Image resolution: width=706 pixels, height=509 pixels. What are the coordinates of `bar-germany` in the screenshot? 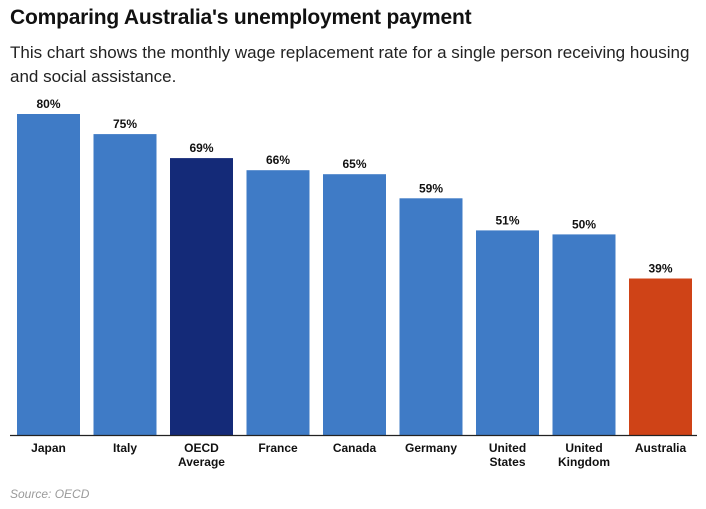 It's located at (431, 316).